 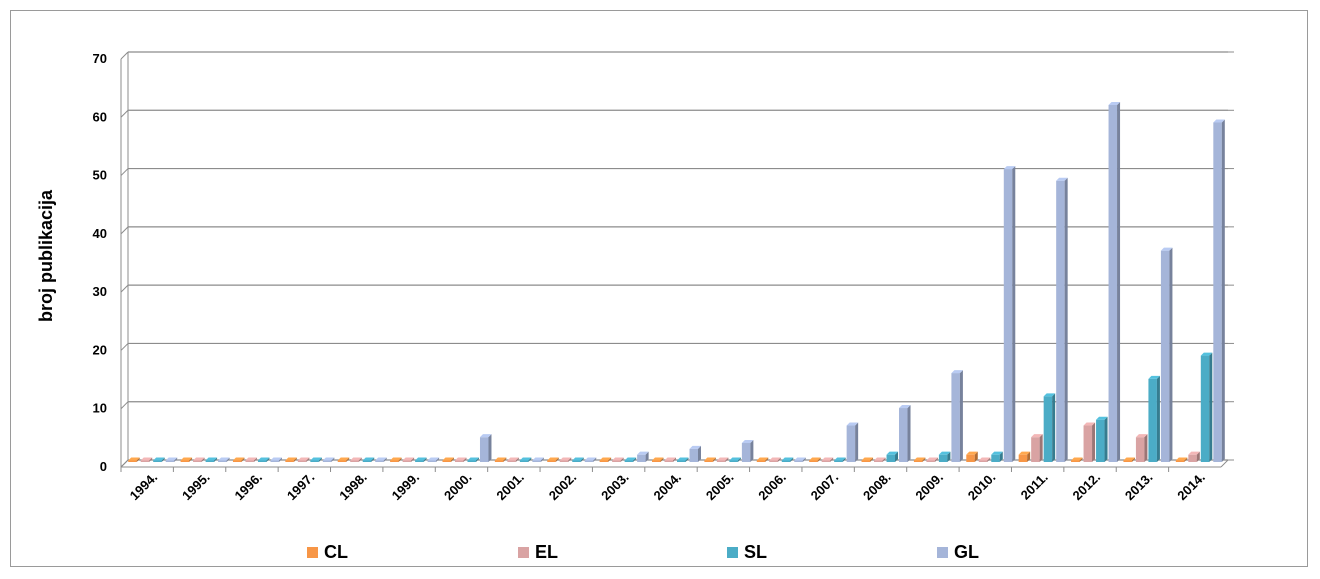 I want to click on x-tick-label: 2007., so click(x=825, y=487).